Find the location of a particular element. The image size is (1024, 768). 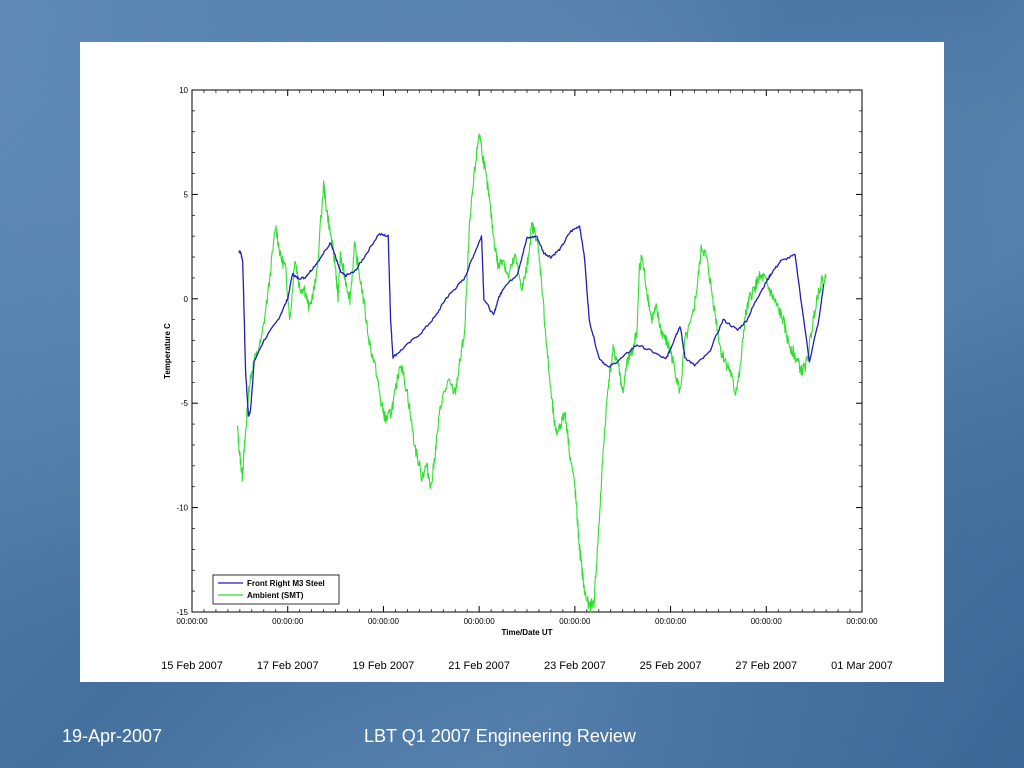

x-axis-title: Time/Date UT is located at coordinates (527, 632).